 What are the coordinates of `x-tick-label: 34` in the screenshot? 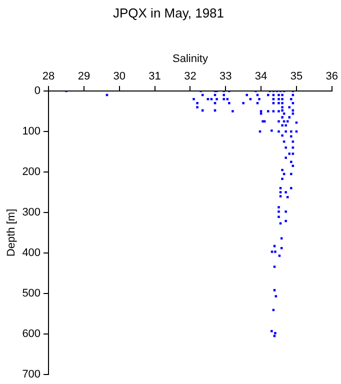 It's located at (261, 76).